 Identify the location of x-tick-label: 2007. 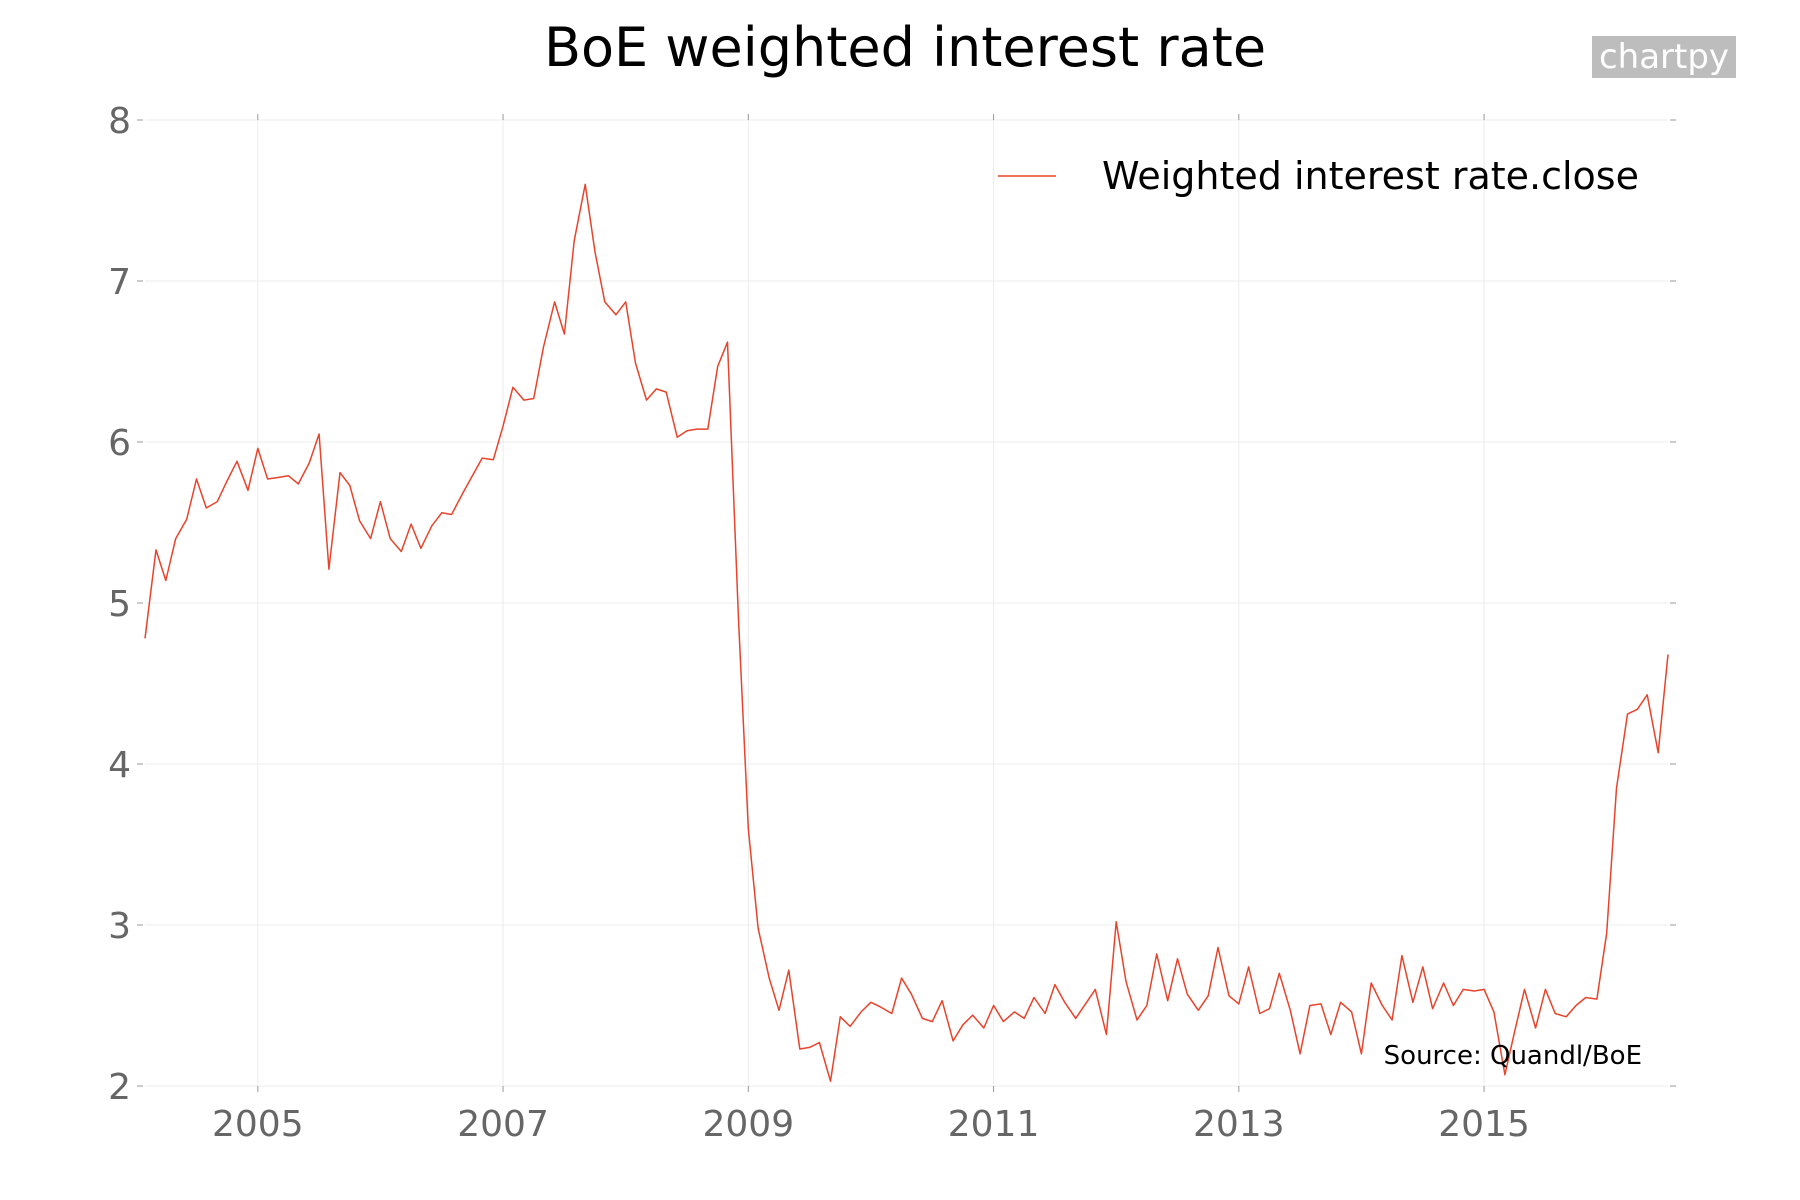
(503, 1124).